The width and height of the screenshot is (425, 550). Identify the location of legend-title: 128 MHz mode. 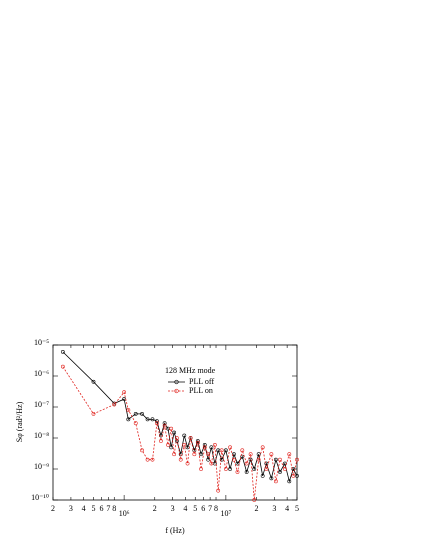
(190, 370).